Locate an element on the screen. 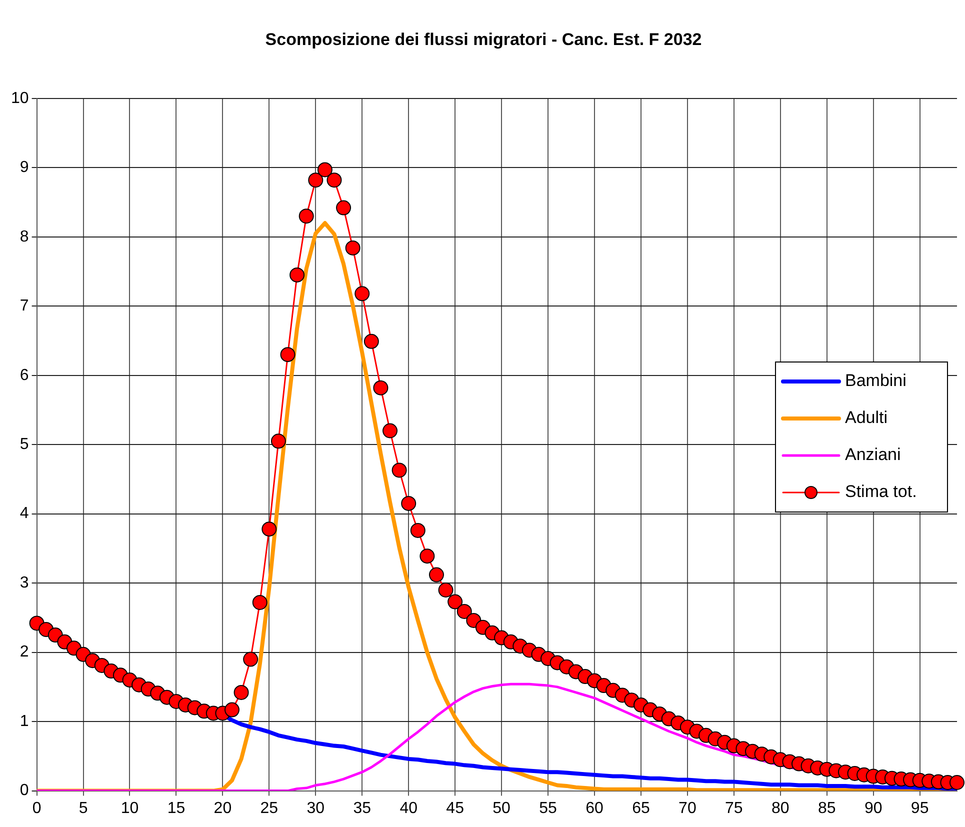 The image size is (965, 827). x-tick-label: 15 is located at coordinates (176, 808).